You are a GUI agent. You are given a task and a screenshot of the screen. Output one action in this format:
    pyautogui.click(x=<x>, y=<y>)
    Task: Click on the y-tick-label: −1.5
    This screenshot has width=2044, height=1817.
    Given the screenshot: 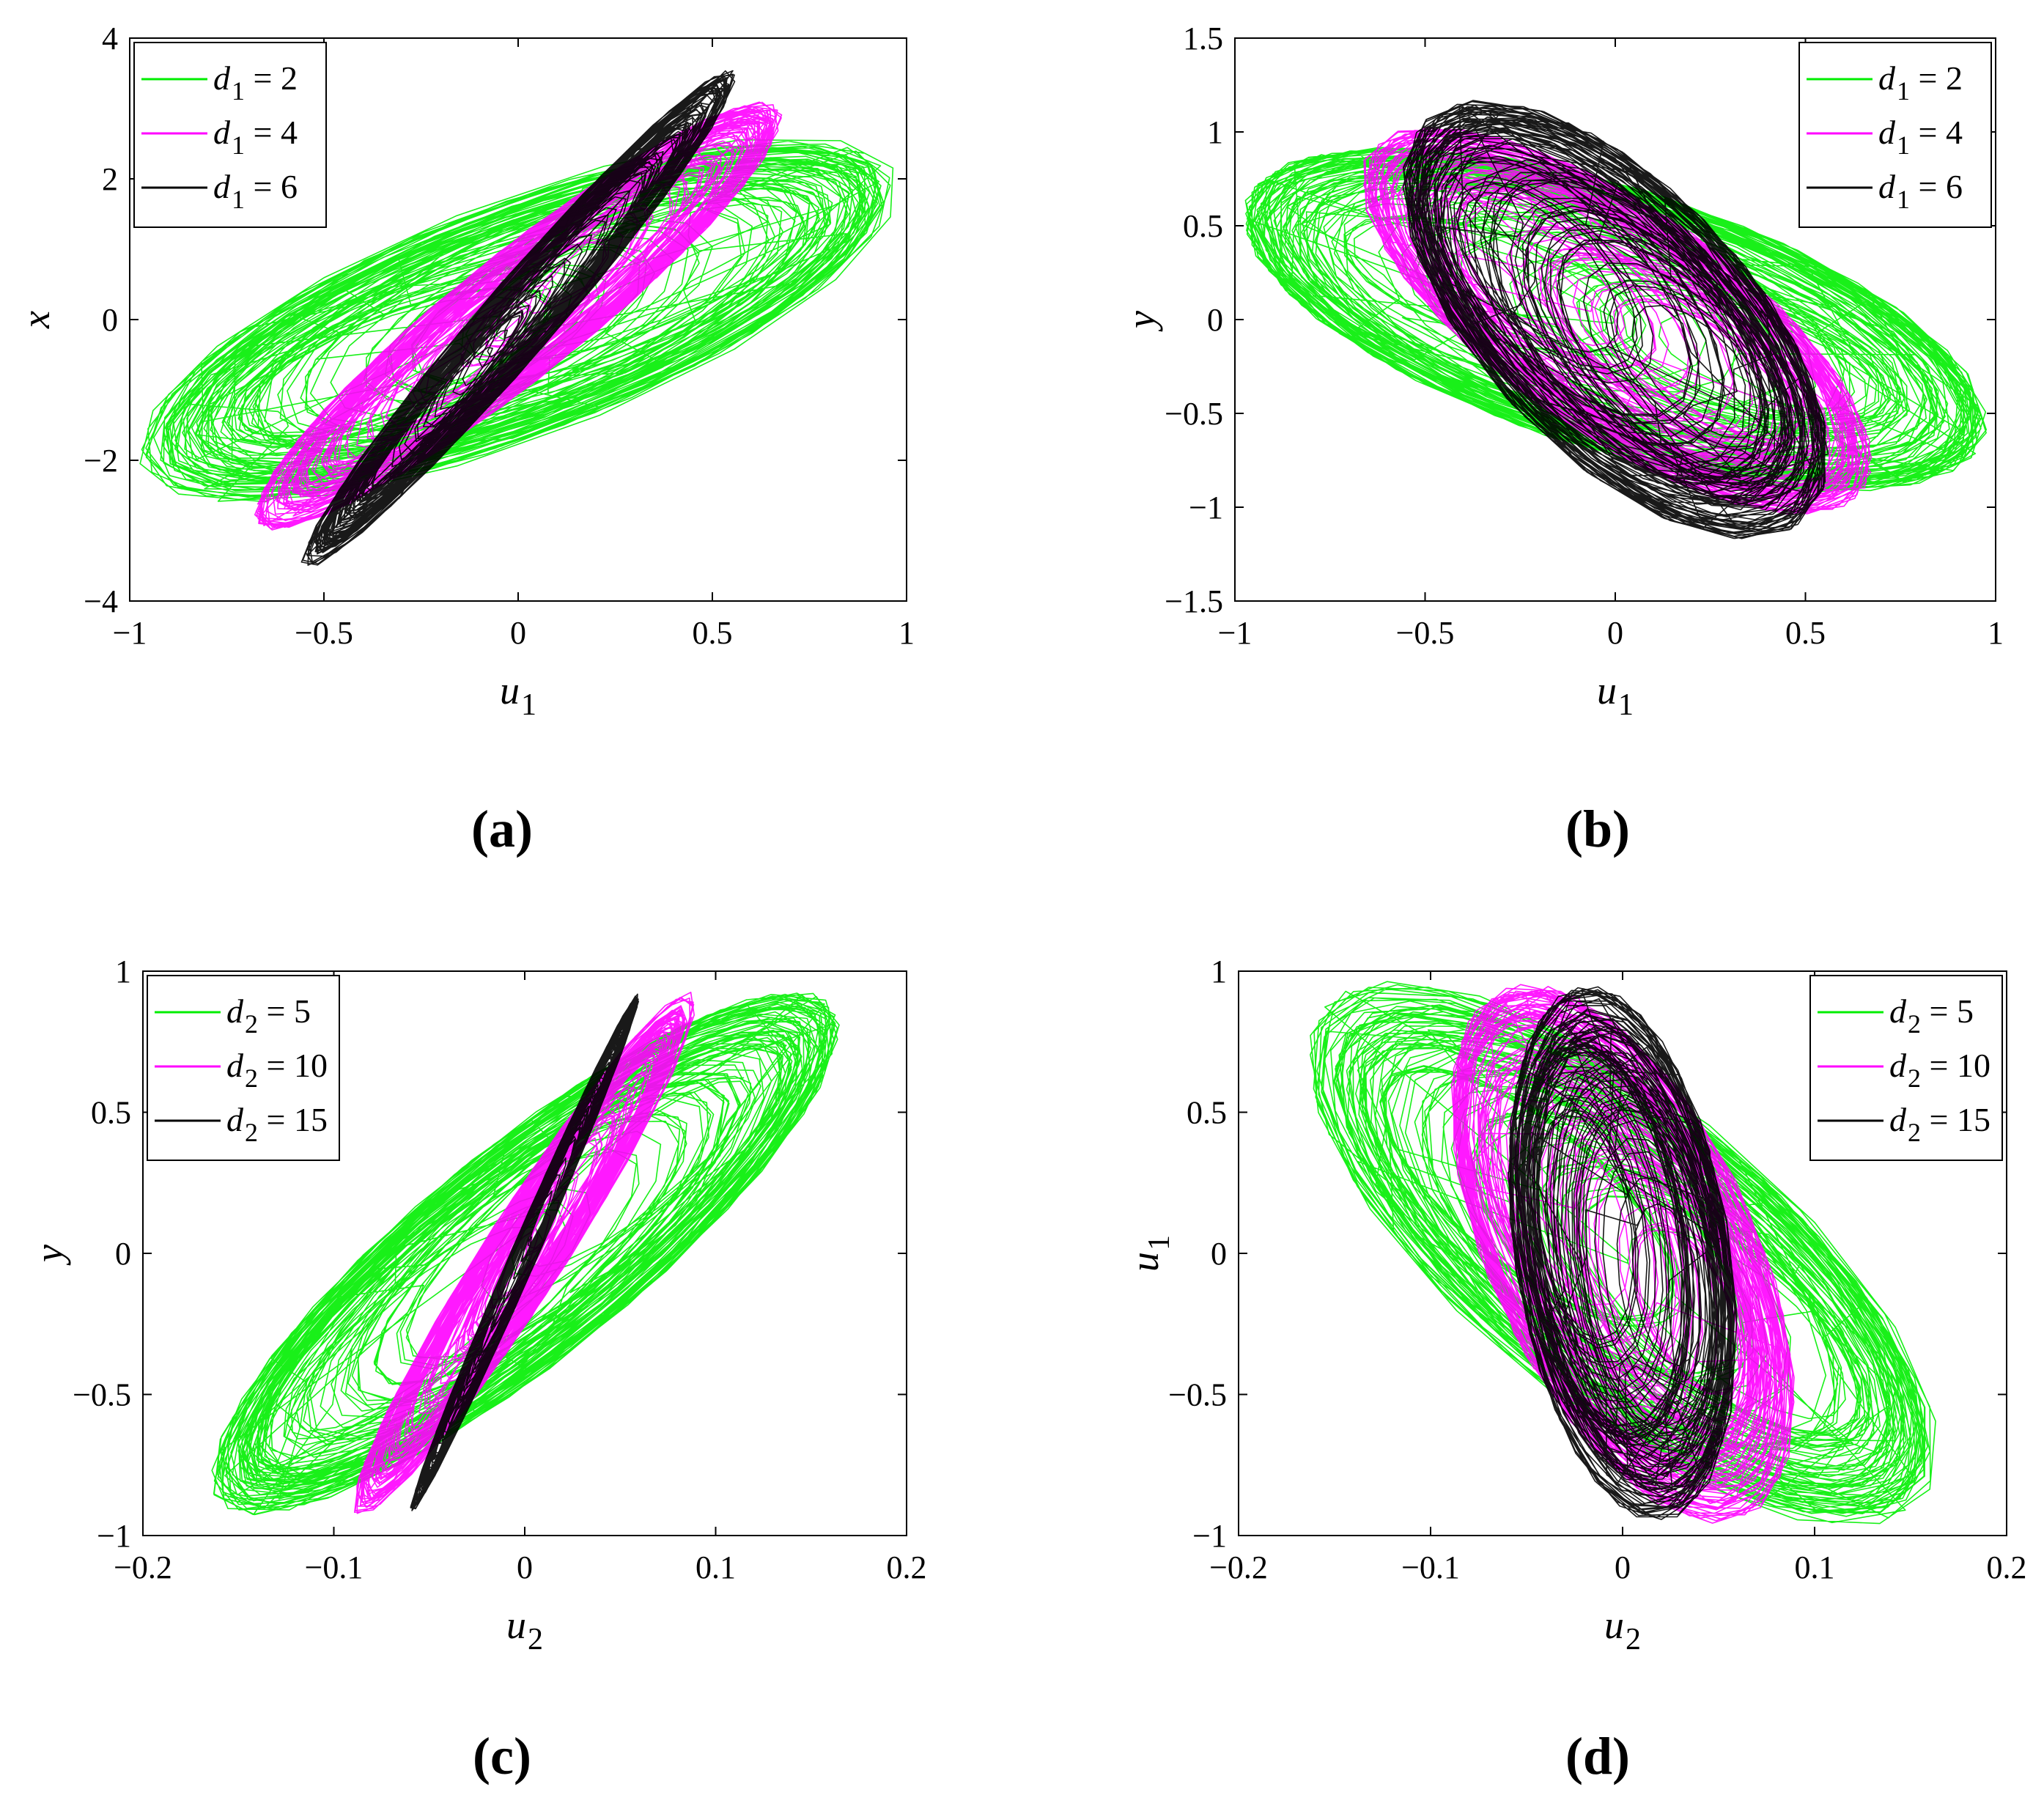 What is the action you would take?
    pyautogui.click(x=1194, y=601)
    